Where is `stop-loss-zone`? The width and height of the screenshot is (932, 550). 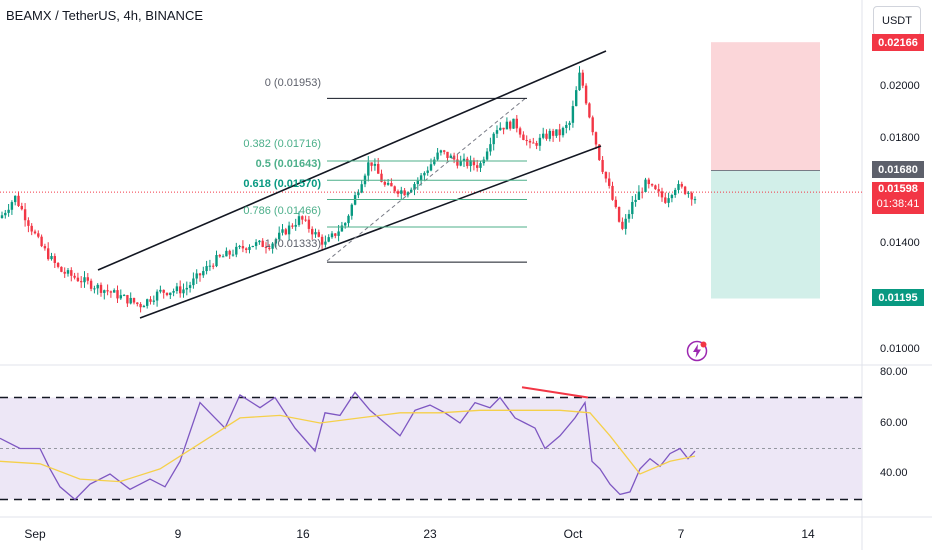
stop-loss-zone is located at coordinates (765, 106).